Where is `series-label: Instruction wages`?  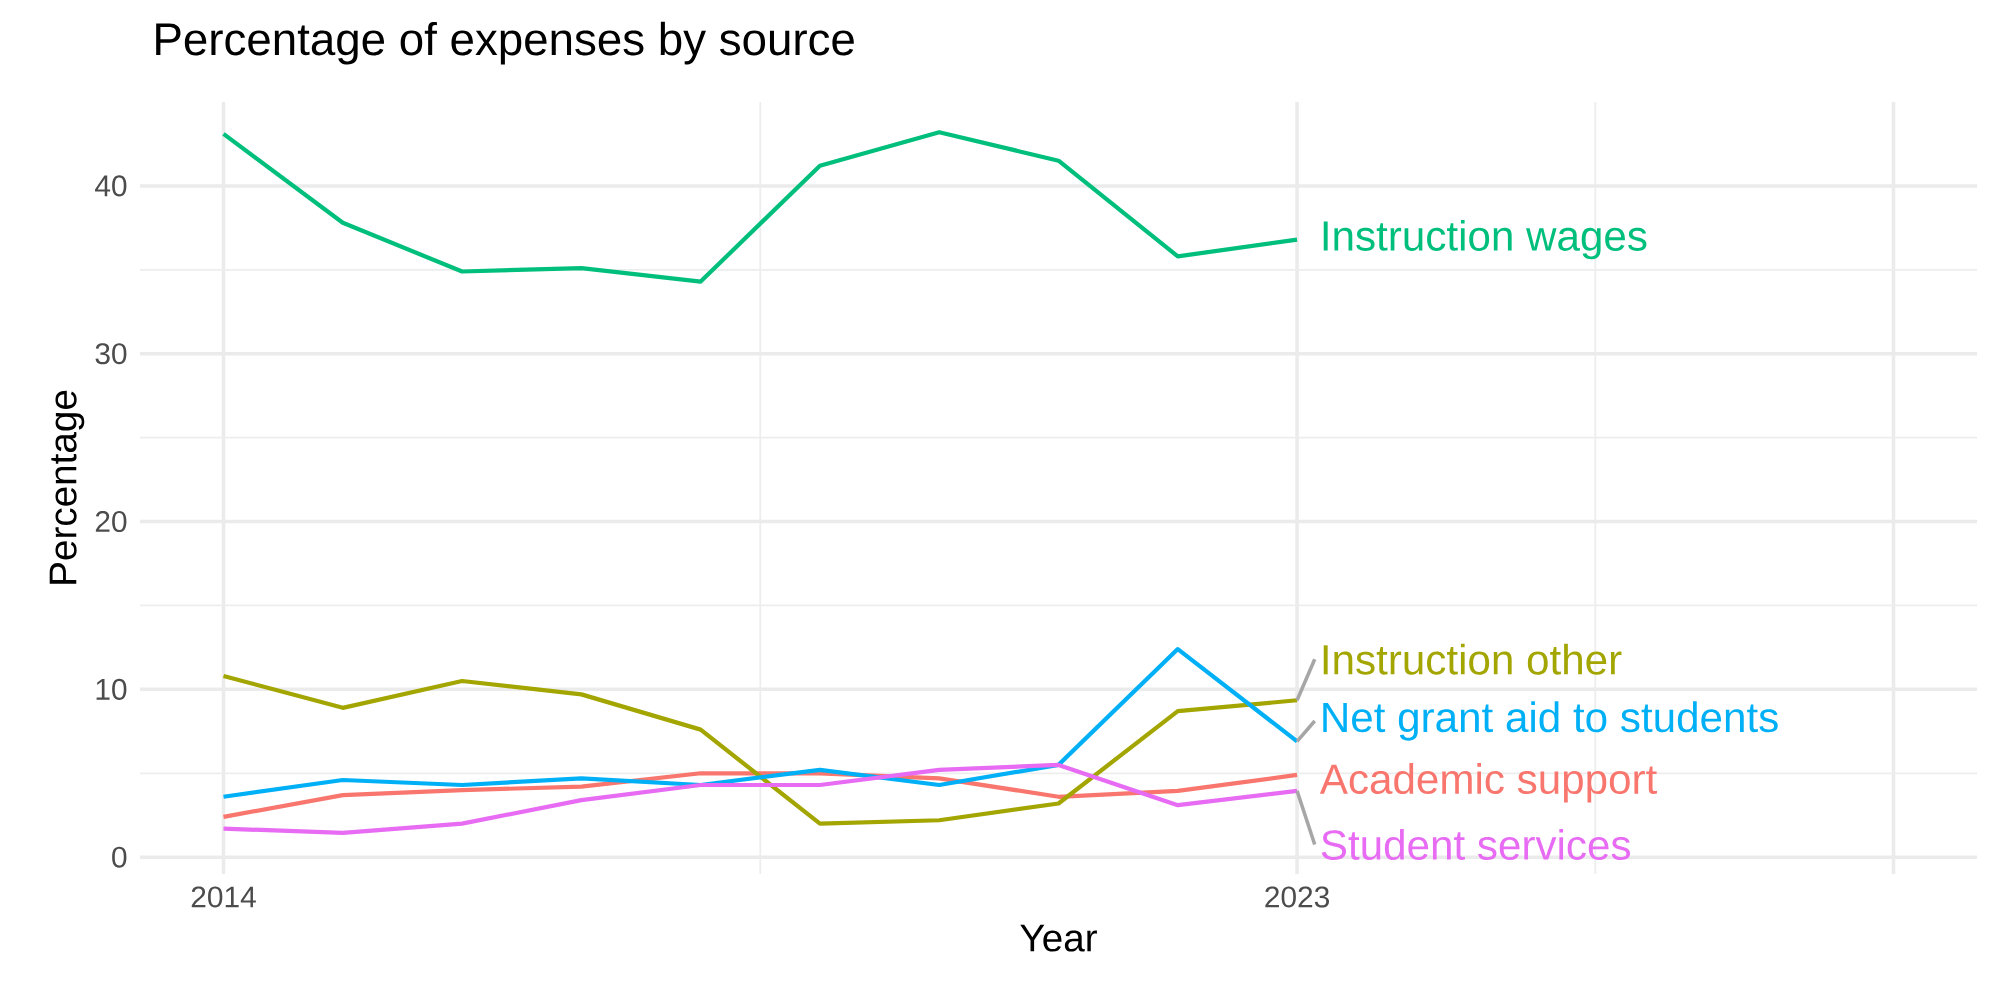 series-label: Instruction wages is located at coordinates (1485, 239).